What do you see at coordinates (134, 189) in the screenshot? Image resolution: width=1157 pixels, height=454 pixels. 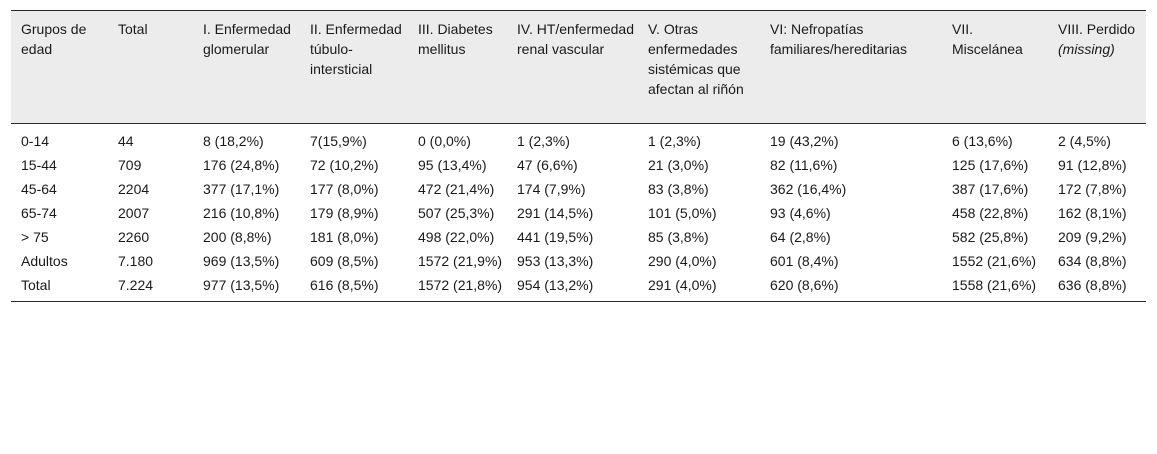 I see `cell-total: 2204` at bounding box center [134, 189].